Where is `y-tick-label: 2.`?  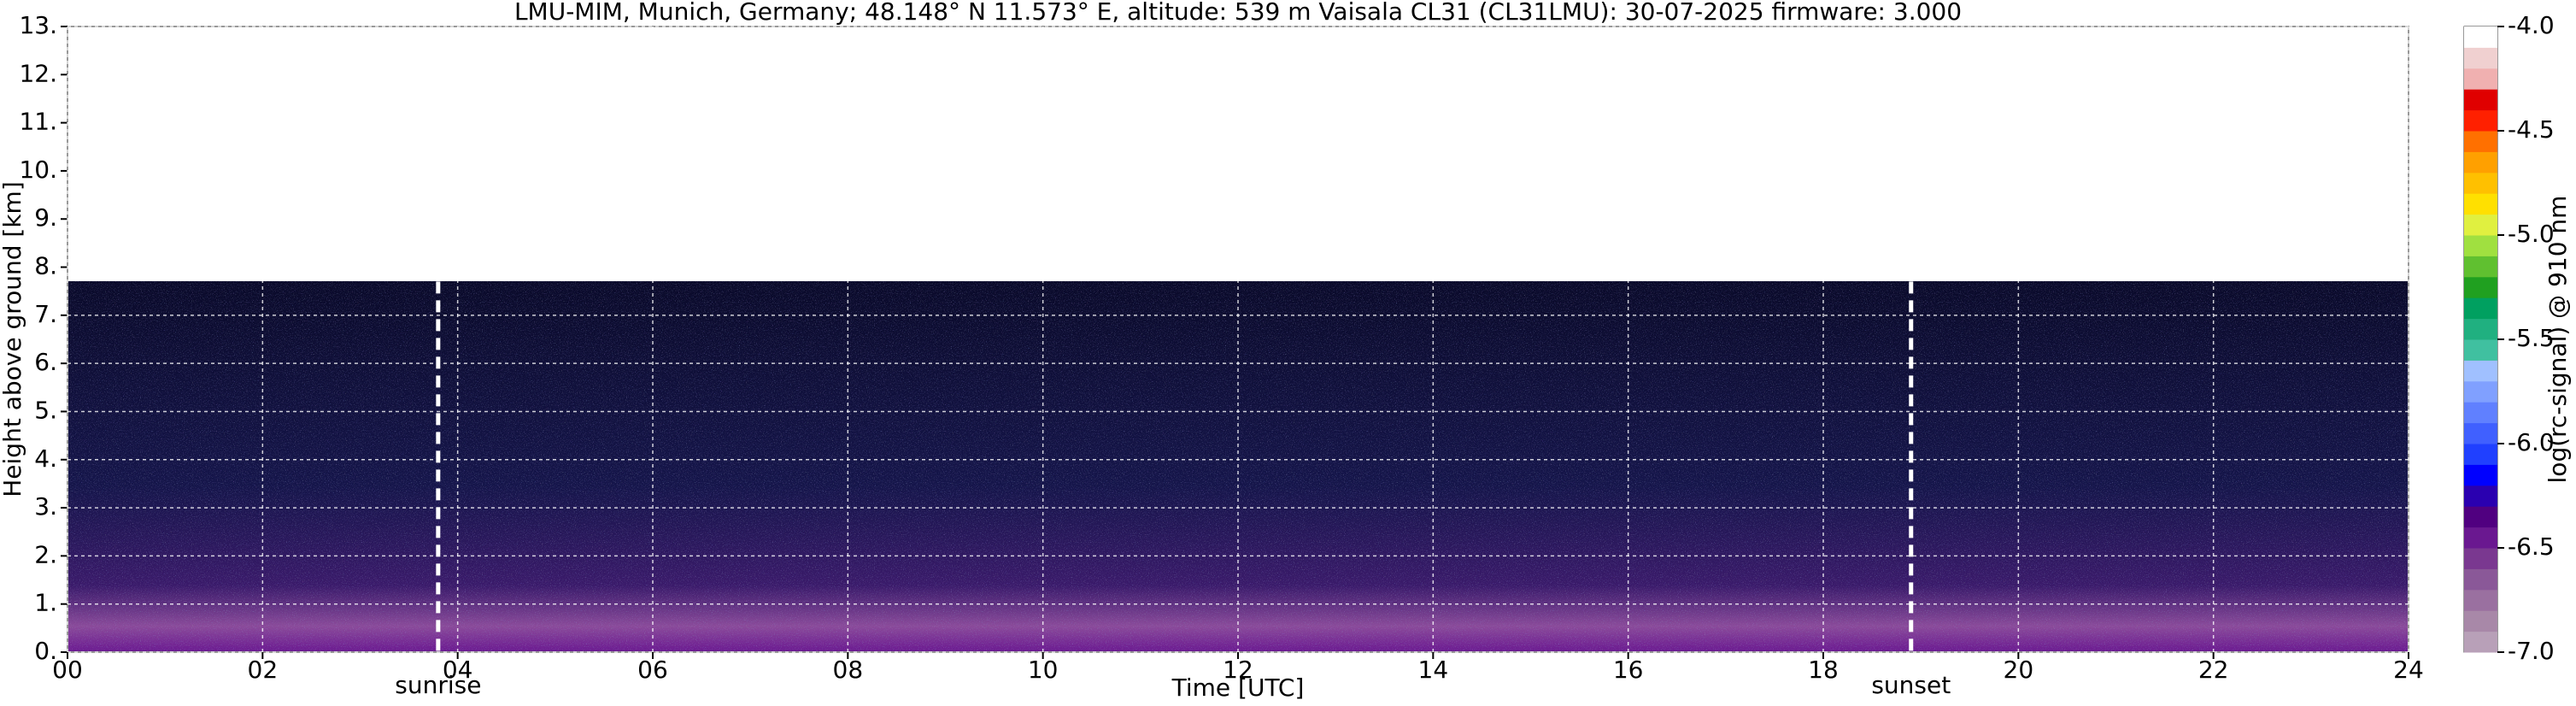 y-tick-label: 2. is located at coordinates (45, 554).